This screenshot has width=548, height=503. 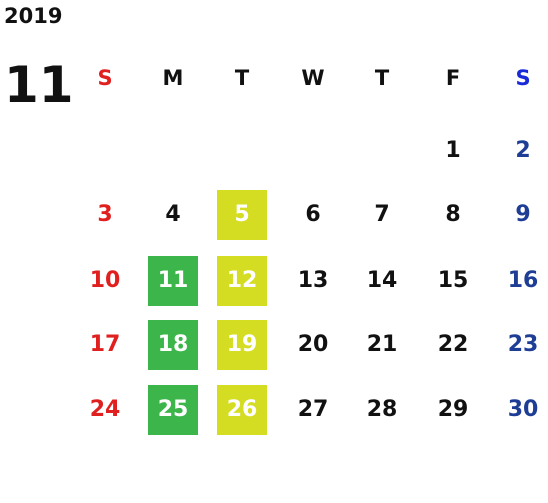 I want to click on day-cell-8: 8, so click(x=453, y=214).